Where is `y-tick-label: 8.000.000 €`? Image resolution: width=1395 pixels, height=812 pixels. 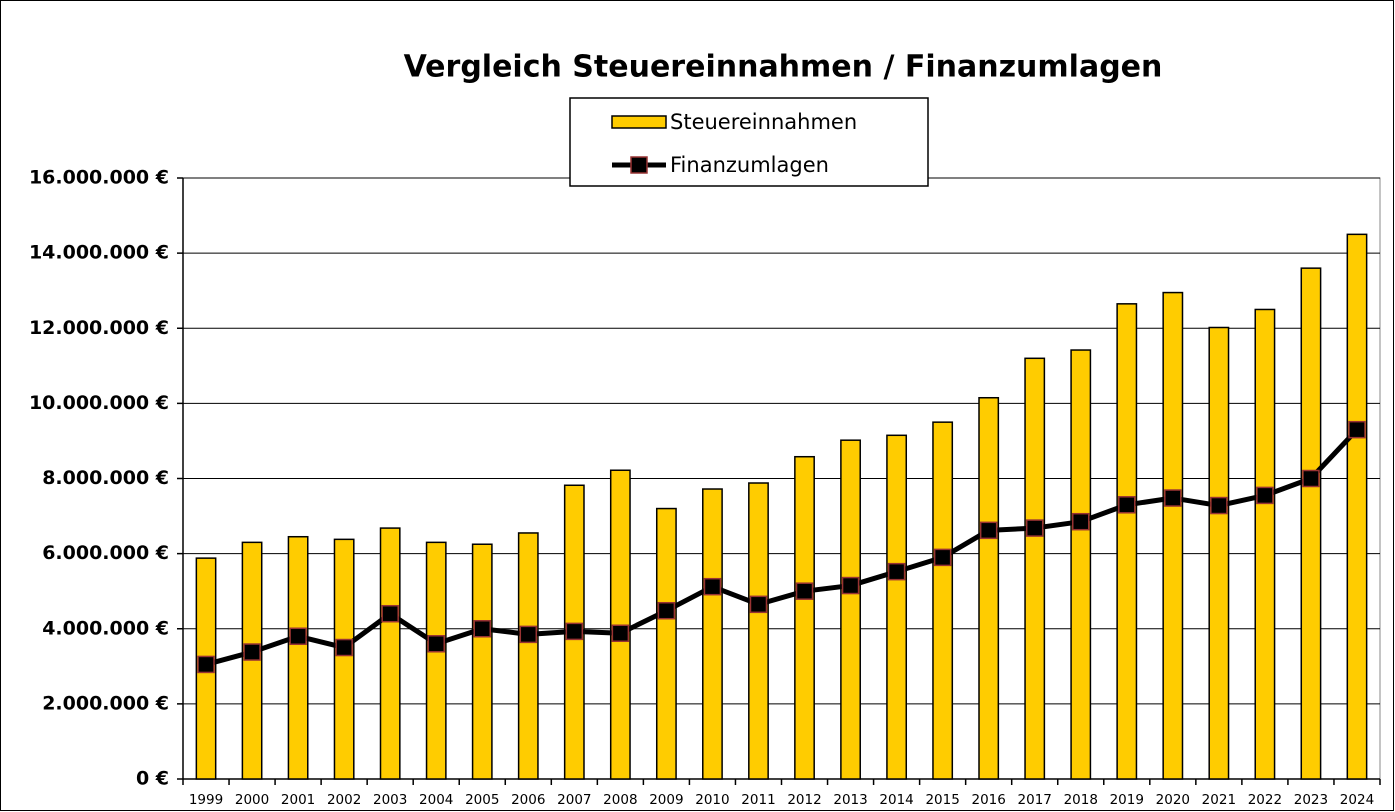 y-tick-label: 8.000.000 € is located at coordinates (105, 478).